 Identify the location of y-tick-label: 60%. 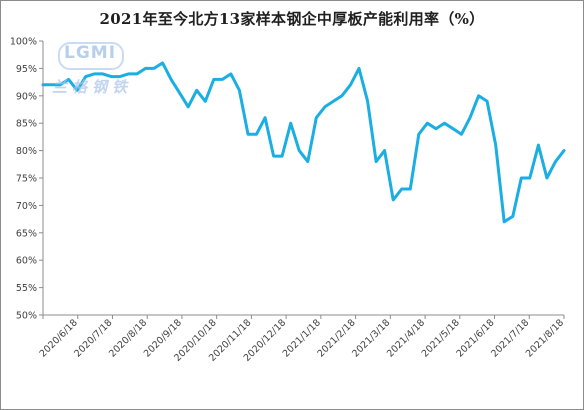
(26, 261).